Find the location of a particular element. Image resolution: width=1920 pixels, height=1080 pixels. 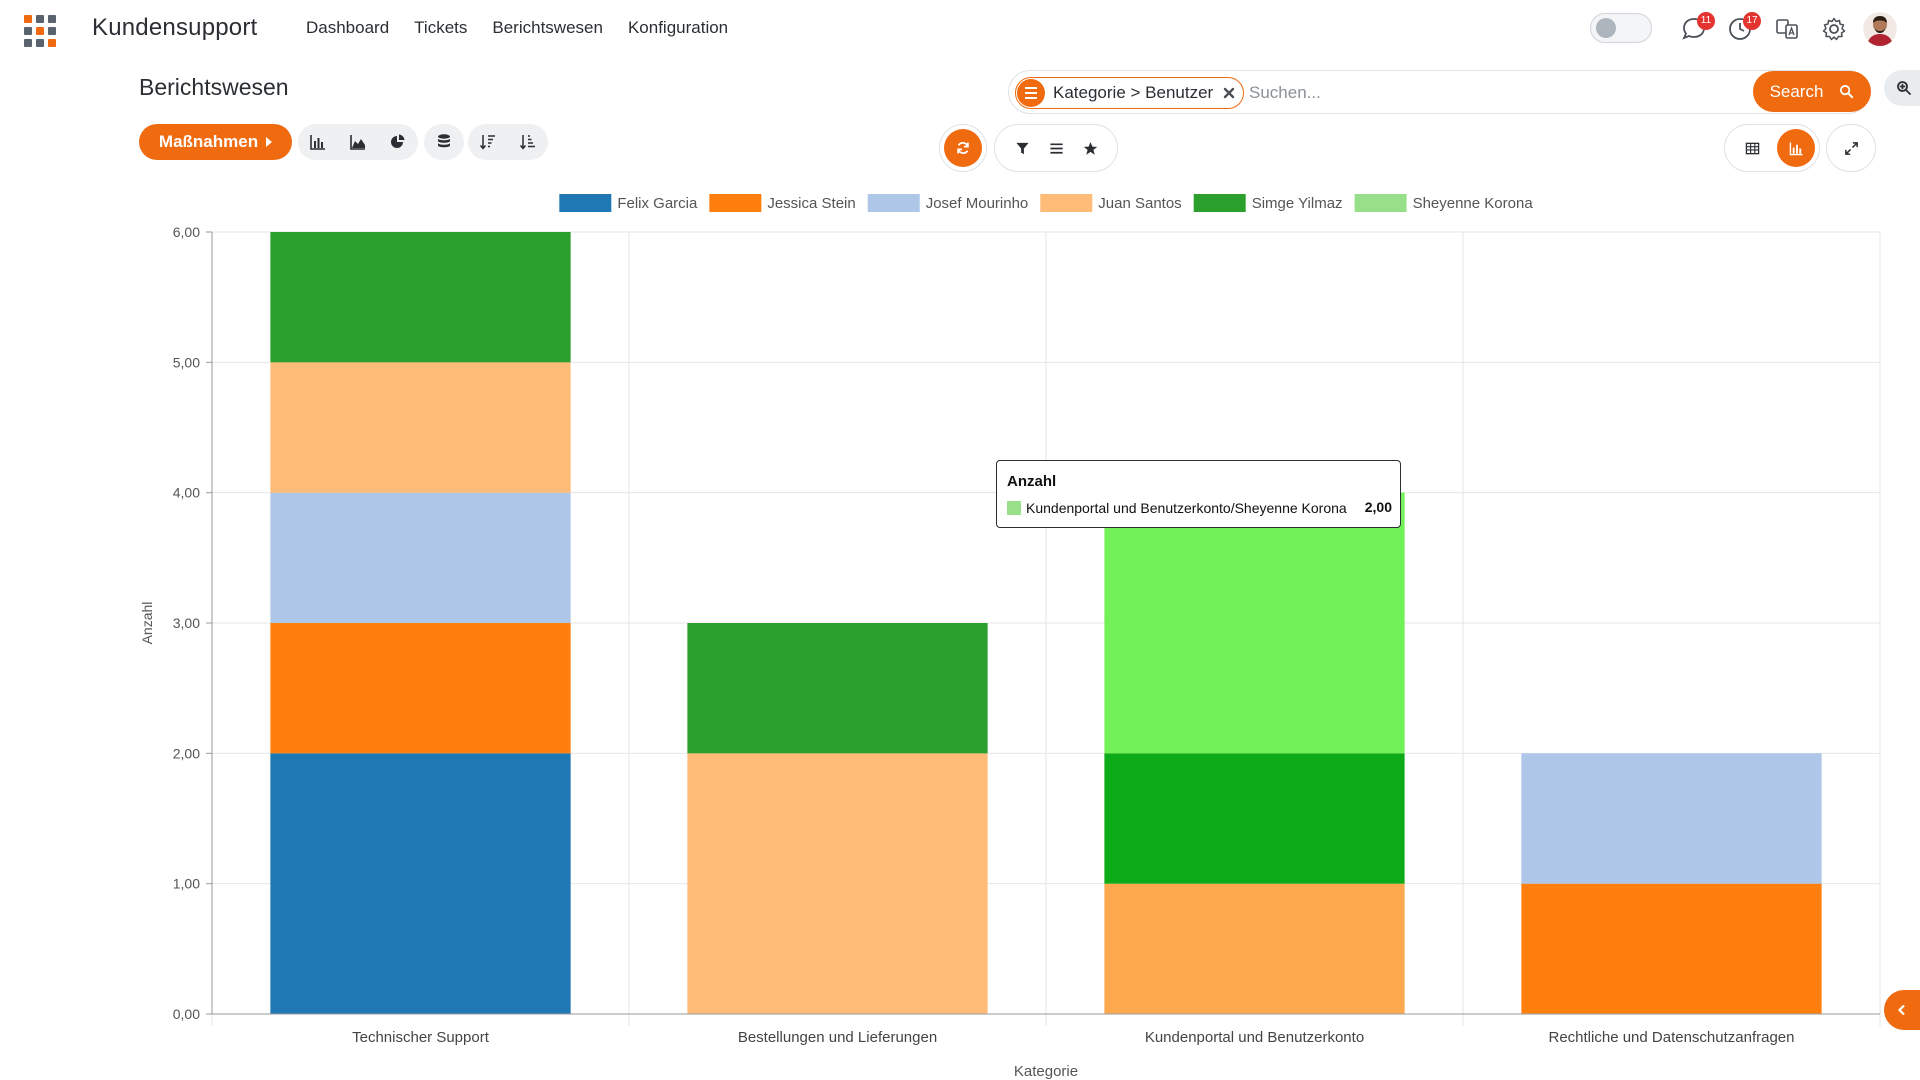

sort-descending-button is located at coordinates (488, 142).